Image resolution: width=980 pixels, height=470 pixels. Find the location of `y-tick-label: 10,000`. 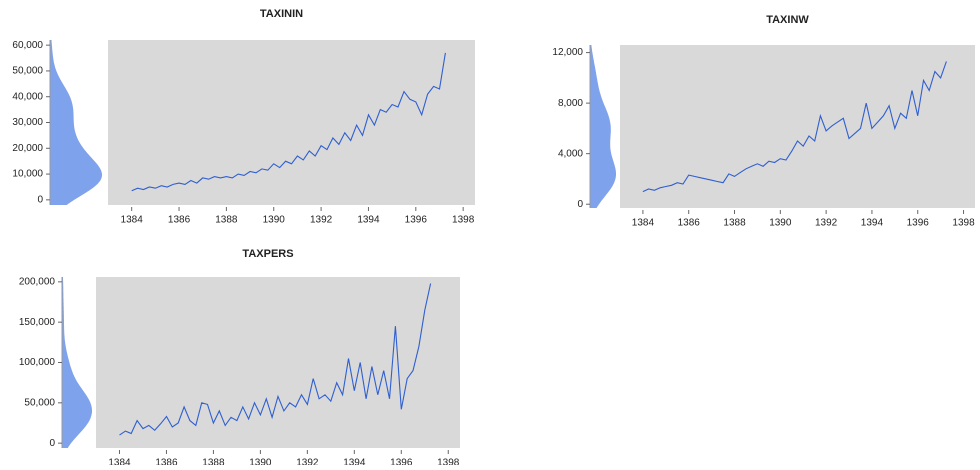

y-tick-label: 10,000 is located at coordinates (27, 174).